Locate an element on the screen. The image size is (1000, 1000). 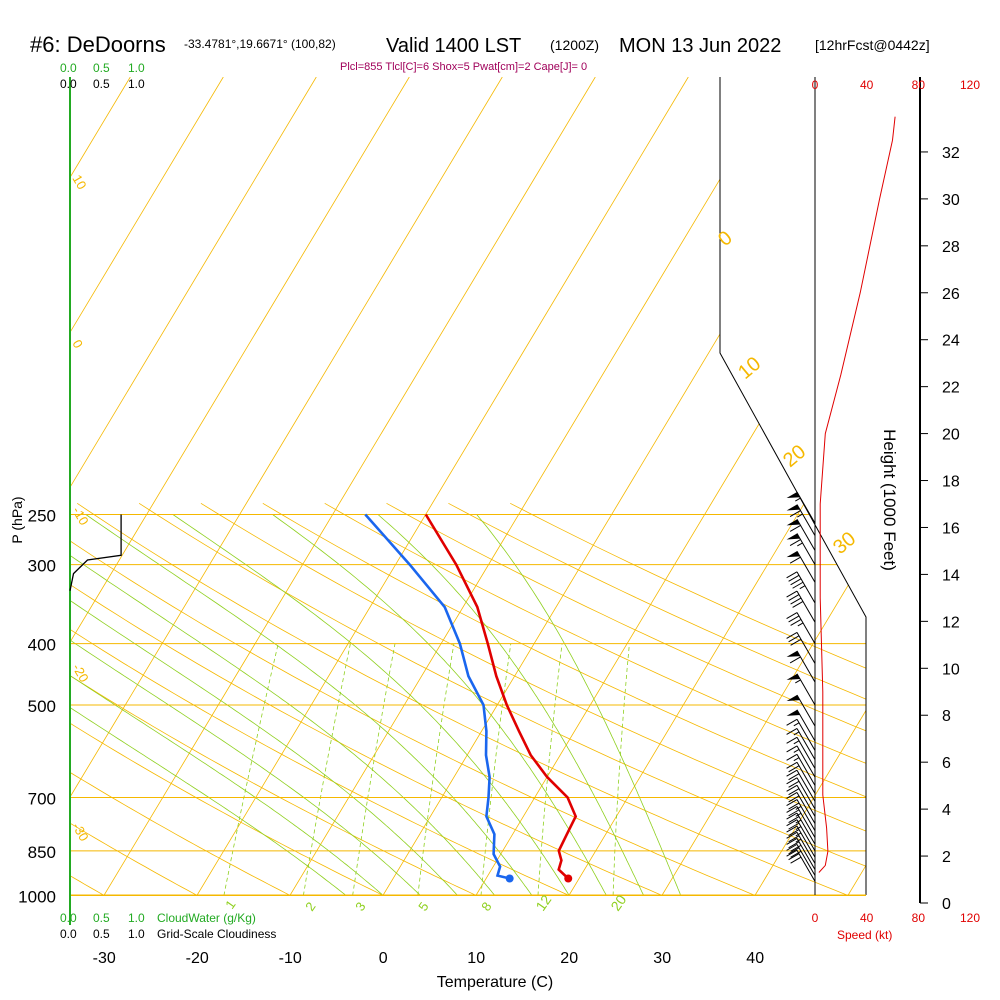
mixing-ratio-line is located at coordinates (374, 769).